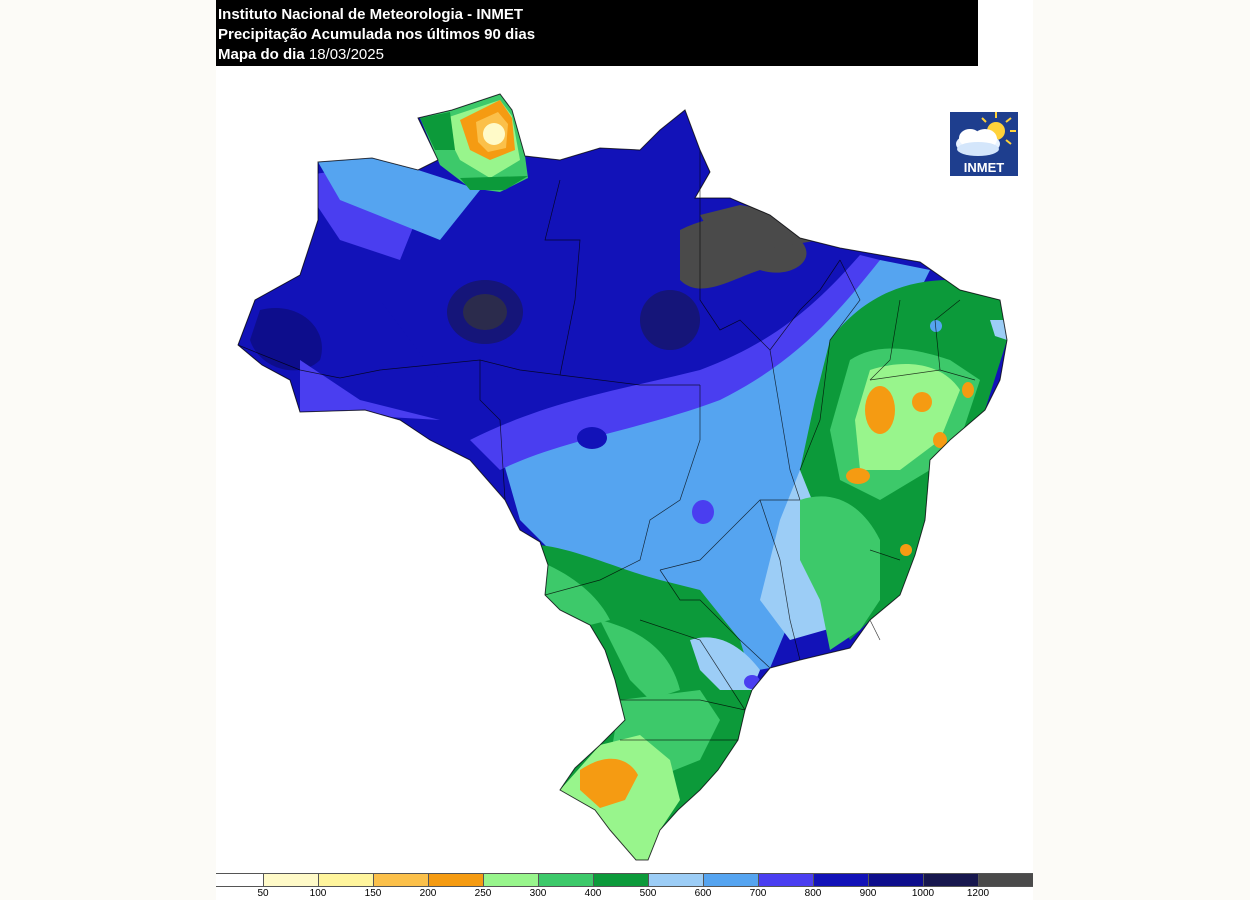  What do you see at coordinates (428, 893) in the screenshot?
I see `legend-label: 200` at bounding box center [428, 893].